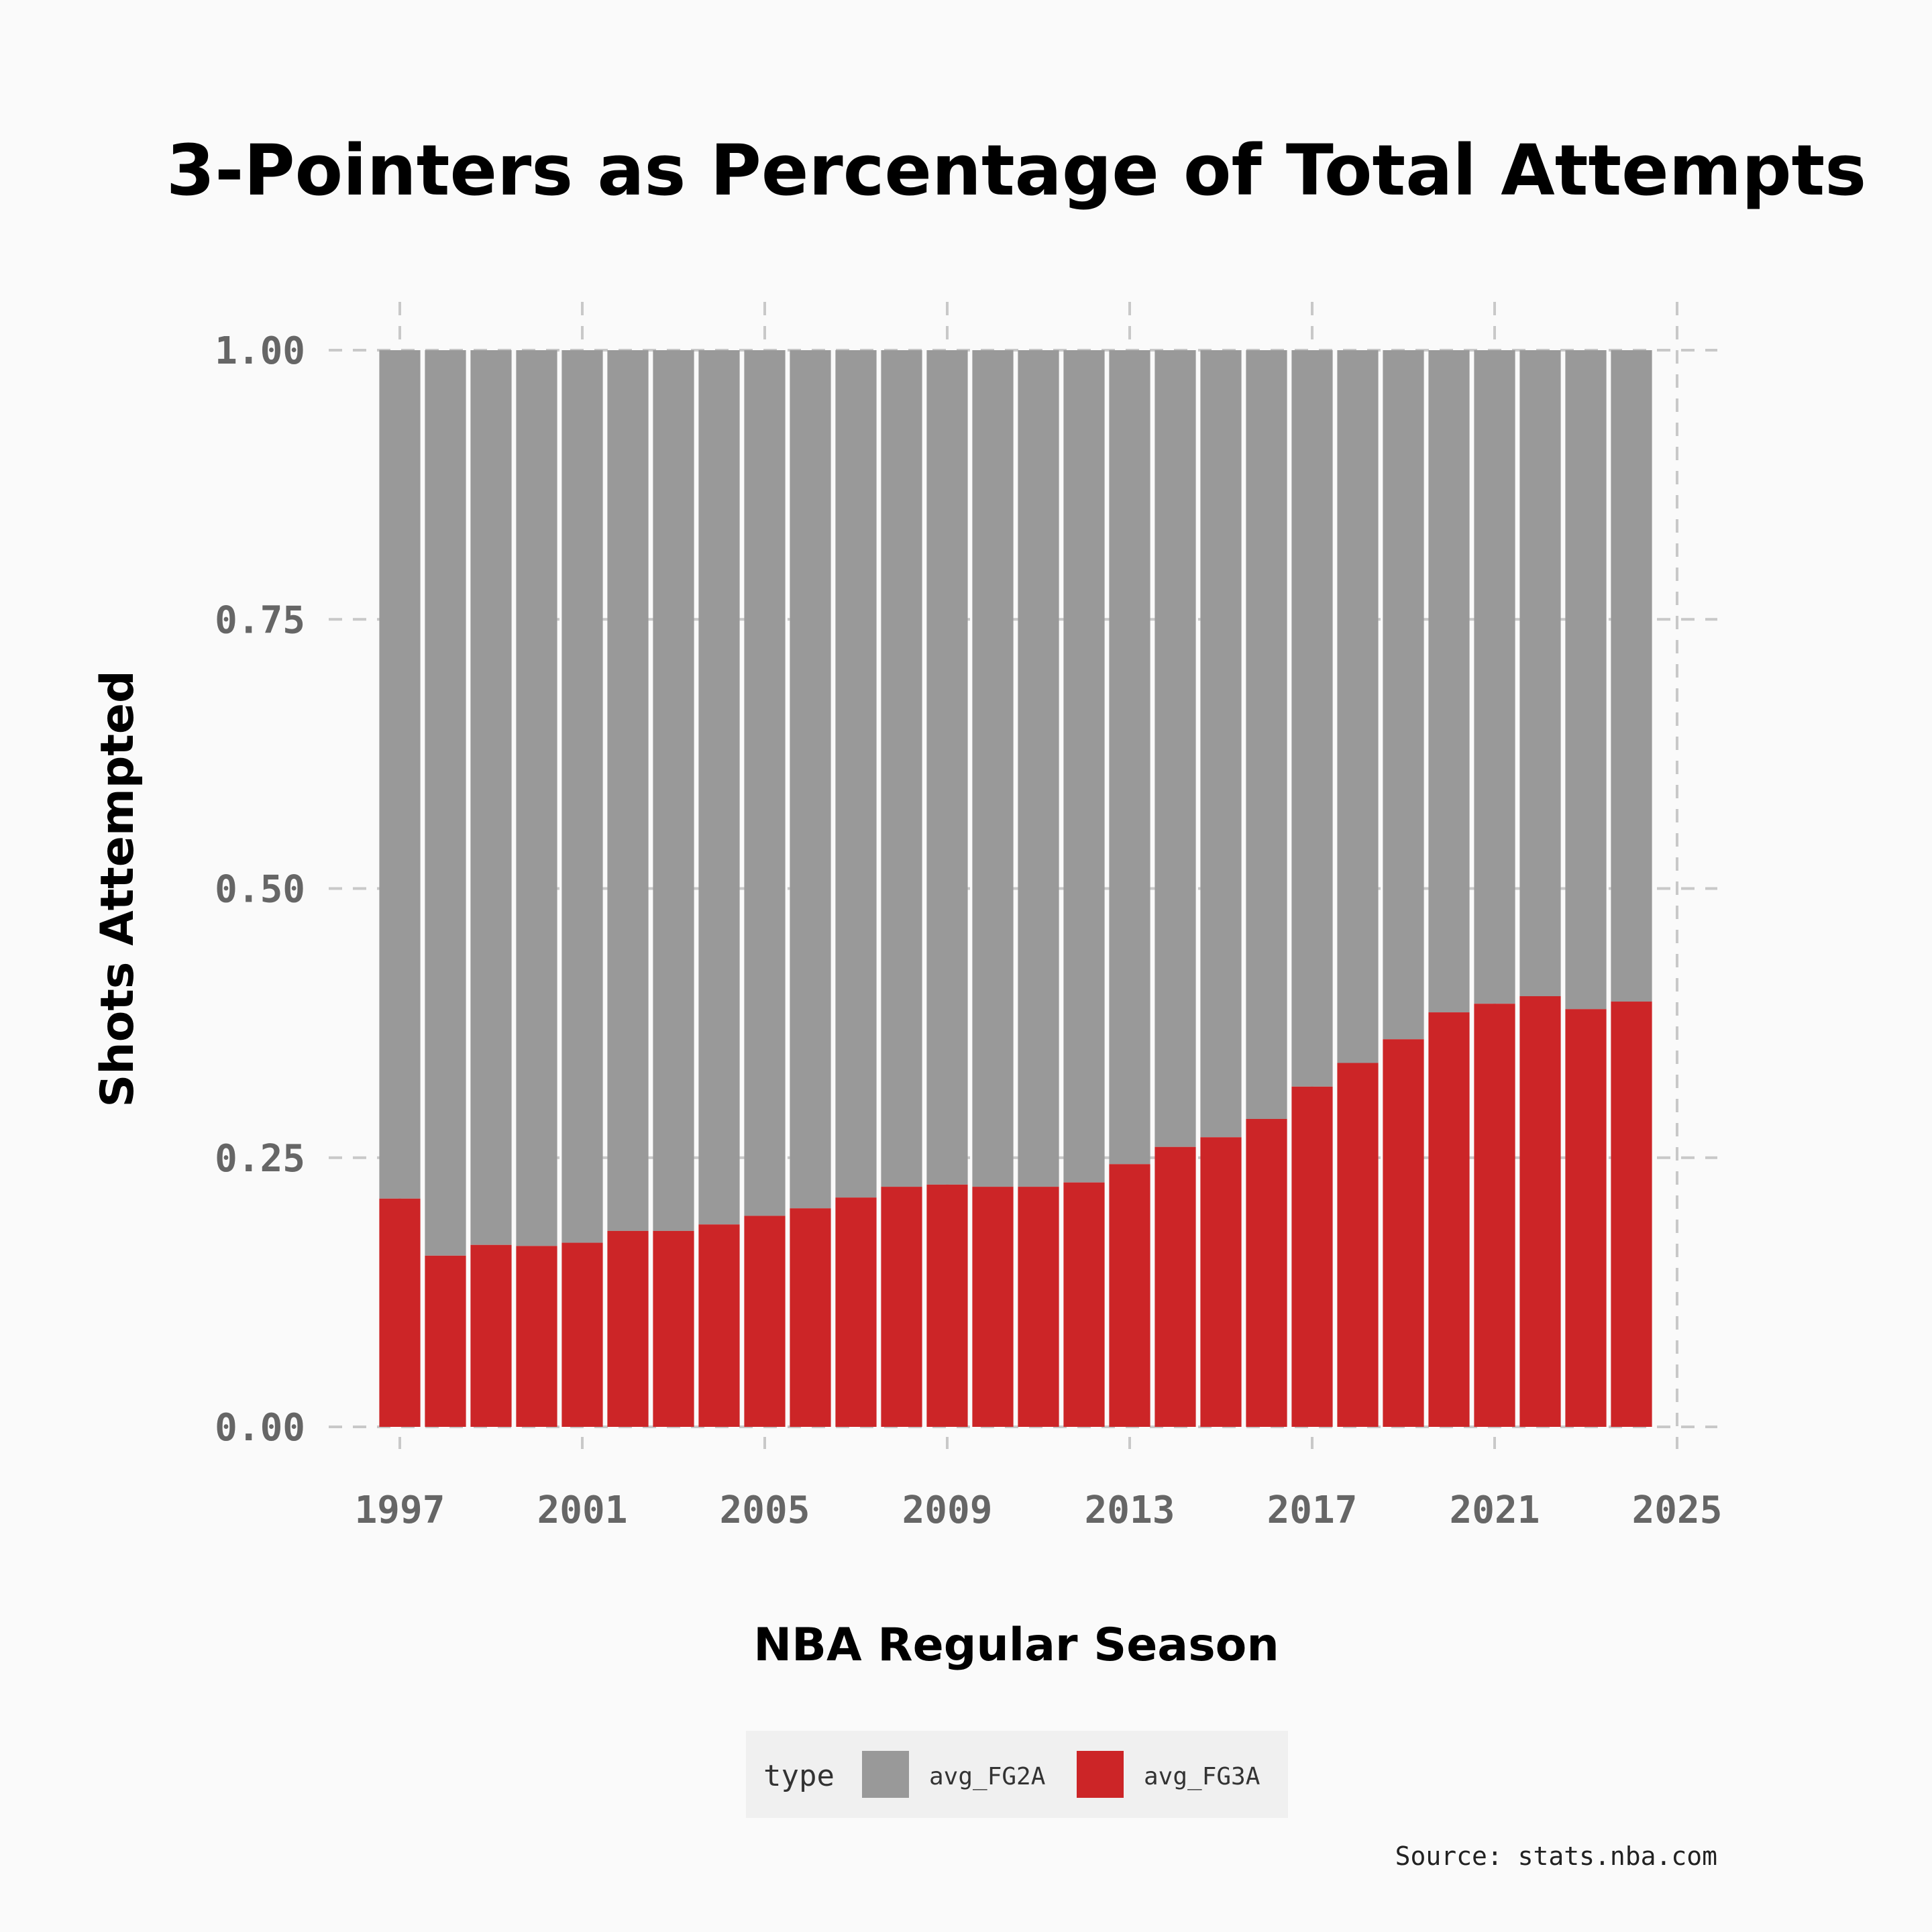  I want to click on x-tick-label: 2013, so click(1130, 1510).